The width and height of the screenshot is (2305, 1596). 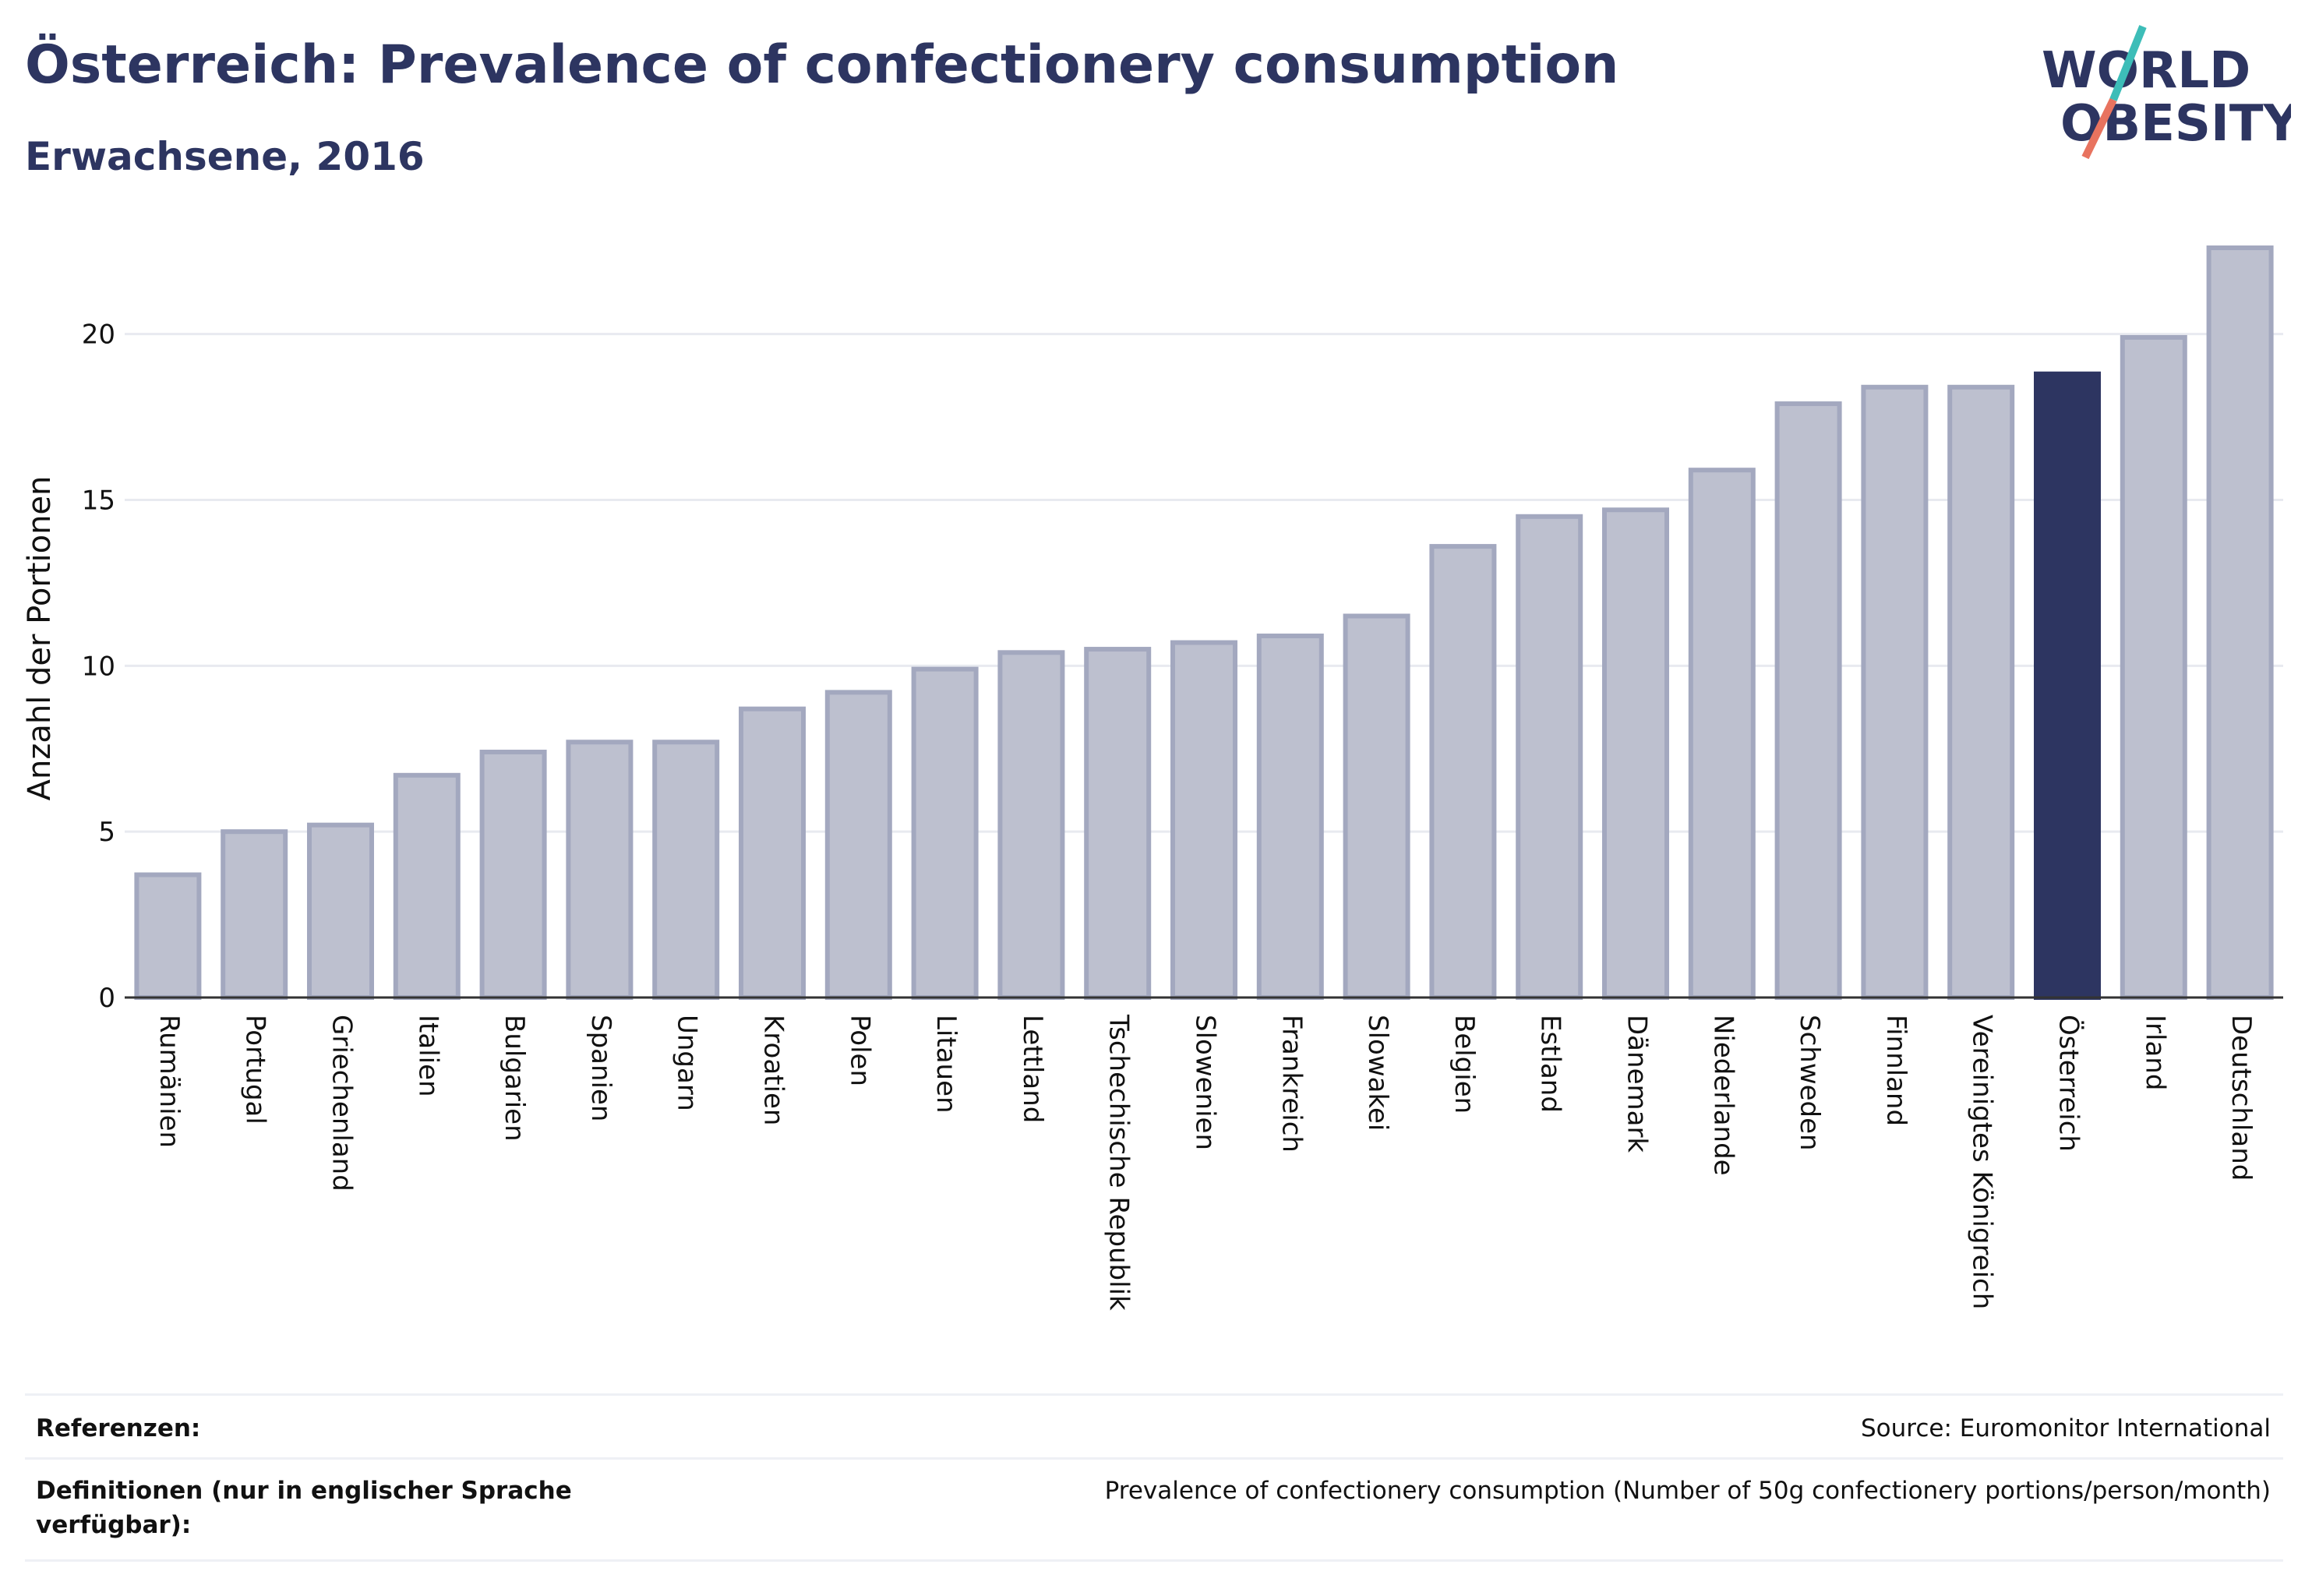 I want to click on world-obesity-logo: WORLD OBESITY, so click(x=2166, y=92).